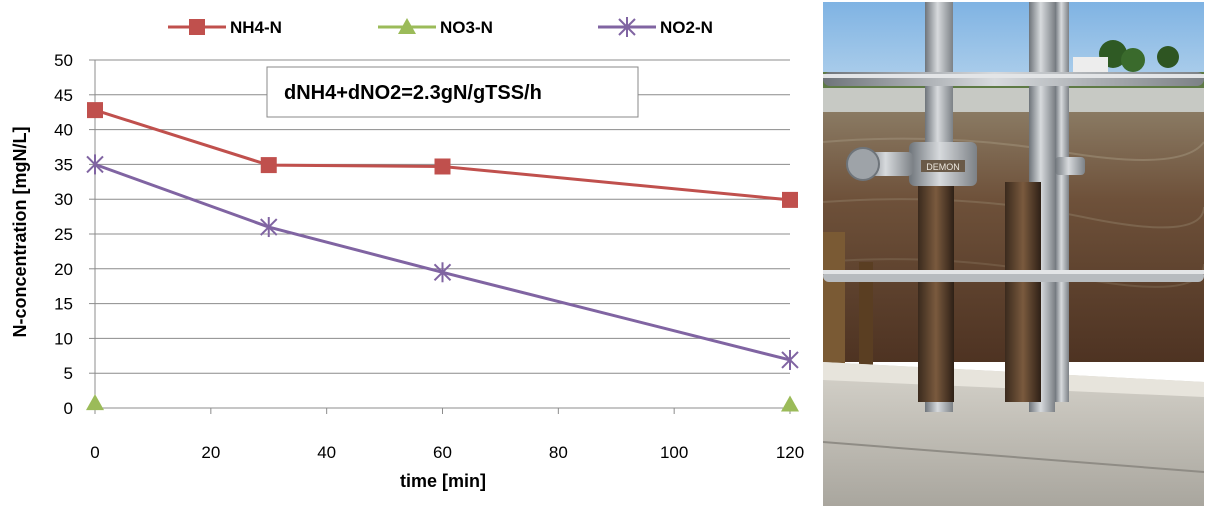  What do you see at coordinates (63, 304) in the screenshot?
I see `y-tick-label: 15` at bounding box center [63, 304].